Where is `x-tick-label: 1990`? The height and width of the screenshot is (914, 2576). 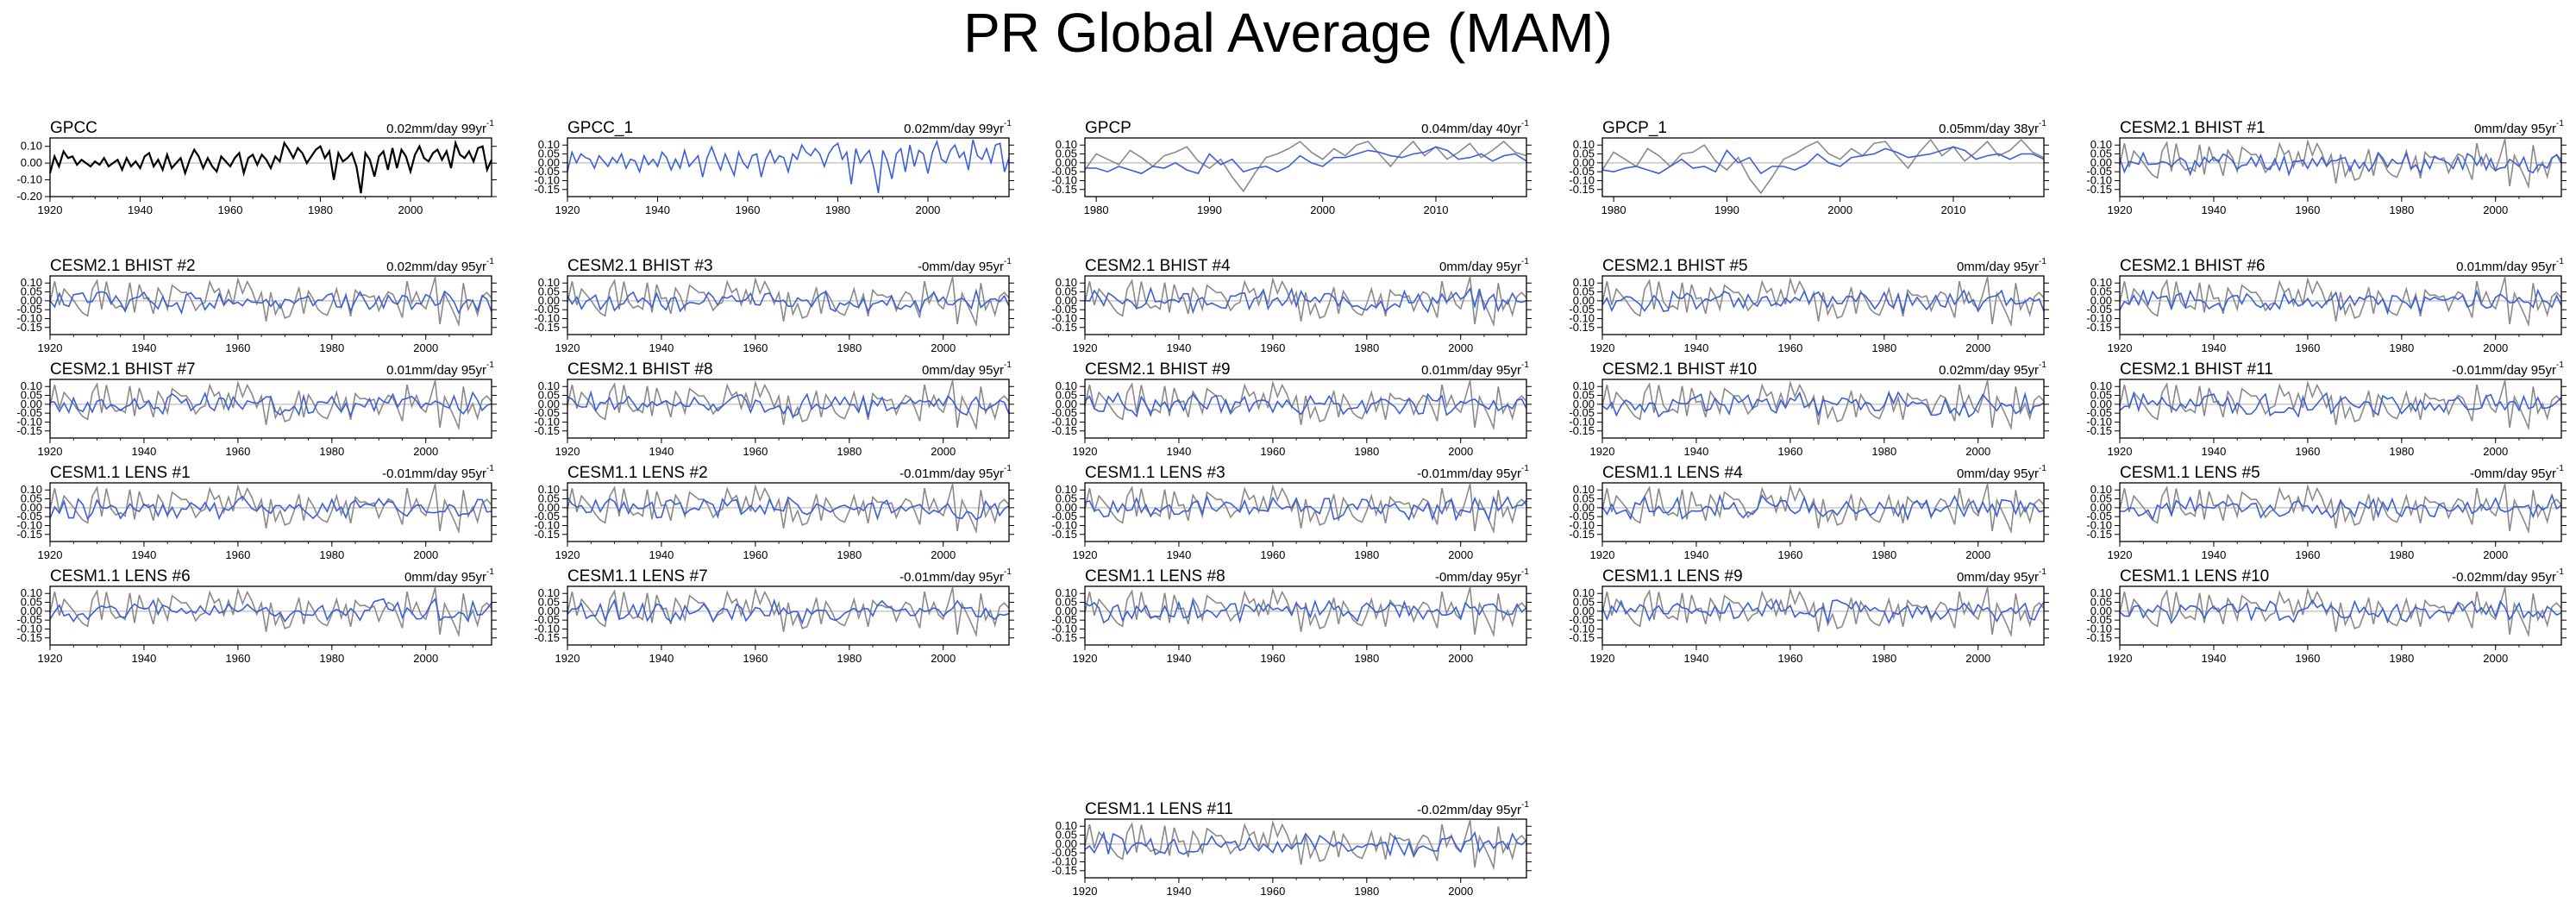 x-tick-label: 1990 is located at coordinates (1726, 210).